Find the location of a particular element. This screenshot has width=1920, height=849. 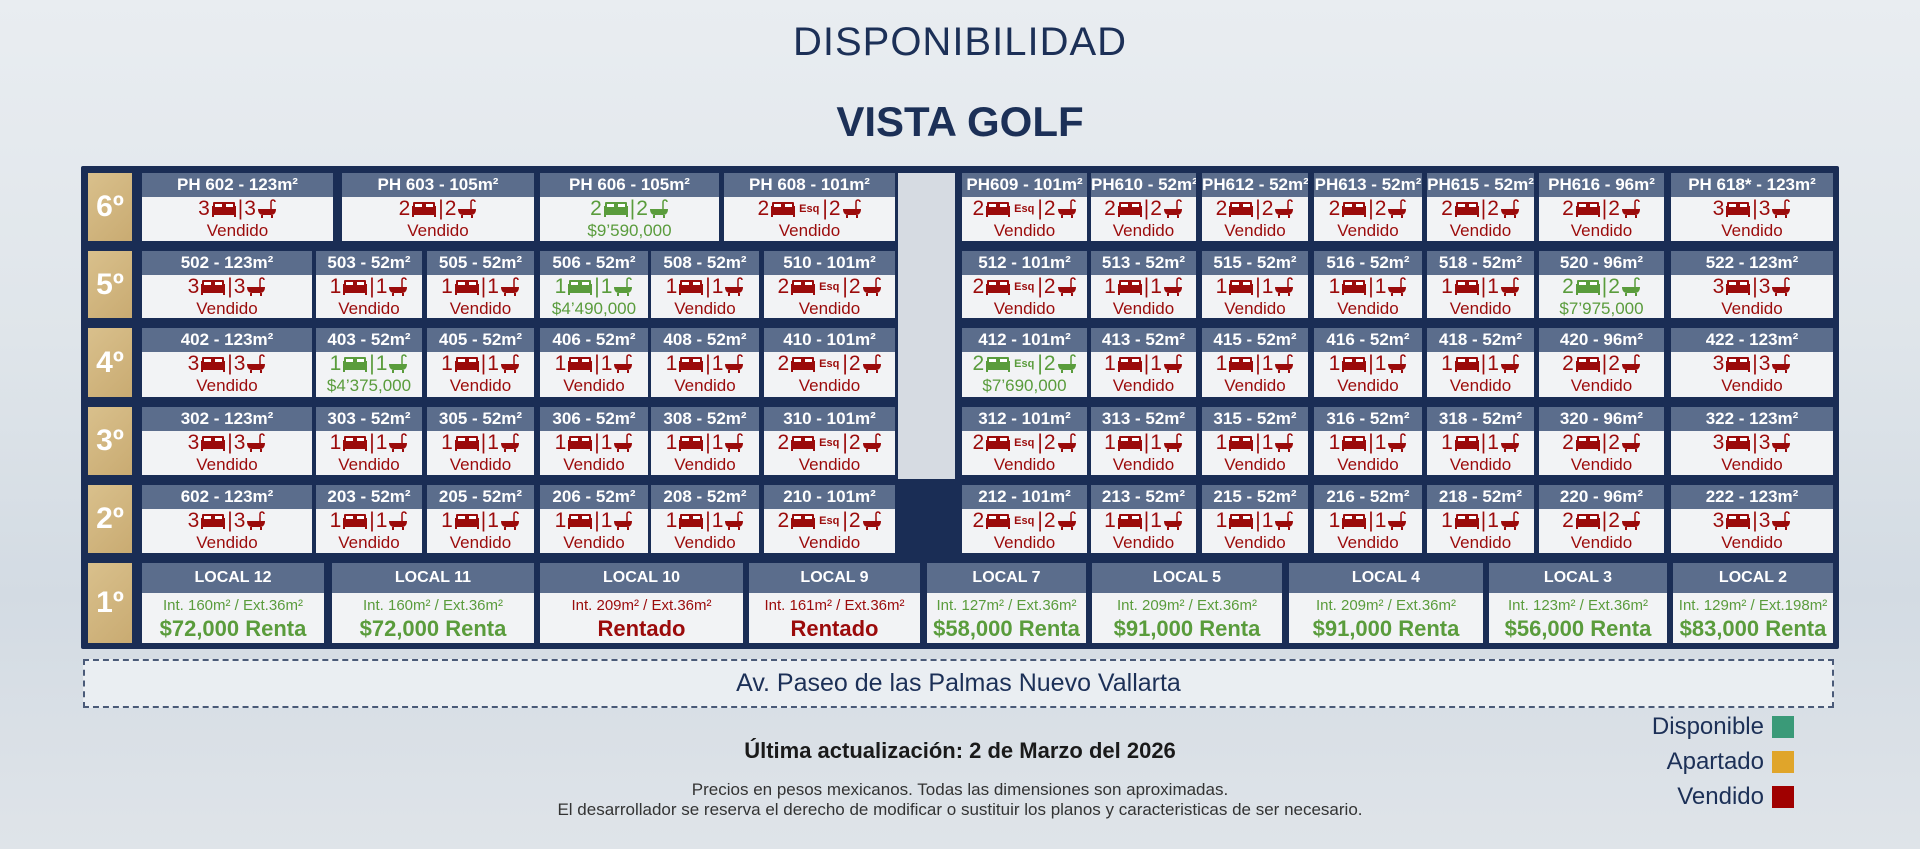

unit-cell: 402 - 123m² 3 | 3 Vendido is located at coordinates (227, 362).